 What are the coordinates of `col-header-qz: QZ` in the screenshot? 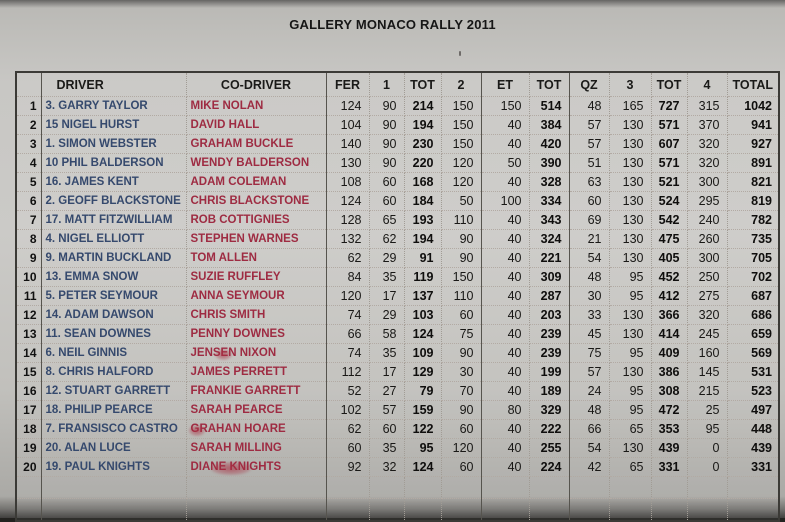 It's located at (589, 84).